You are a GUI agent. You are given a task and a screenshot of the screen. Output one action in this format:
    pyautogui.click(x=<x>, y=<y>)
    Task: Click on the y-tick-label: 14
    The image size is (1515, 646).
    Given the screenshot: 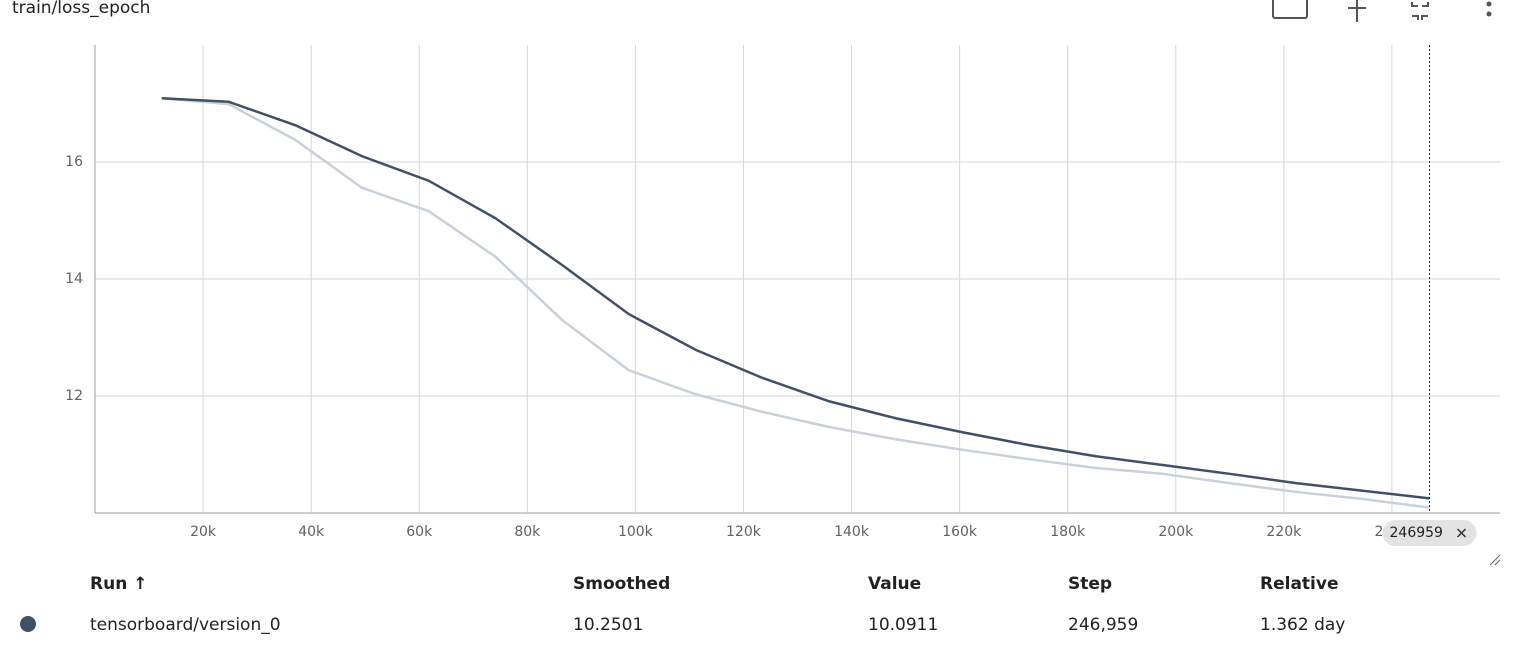 What is the action you would take?
    pyautogui.click(x=74, y=279)
    